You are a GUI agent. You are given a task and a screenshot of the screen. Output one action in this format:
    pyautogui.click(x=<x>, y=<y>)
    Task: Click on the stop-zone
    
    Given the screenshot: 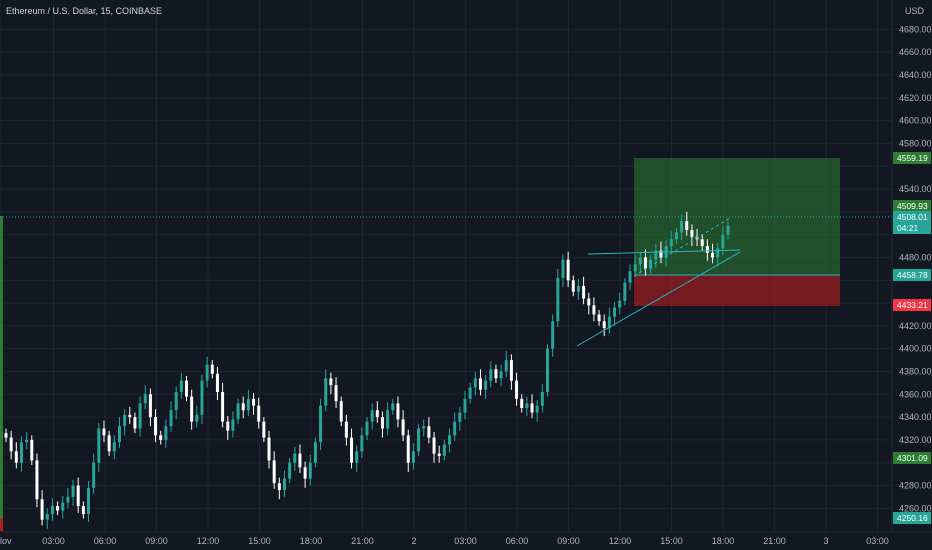 What is the action you would take?
    pyautogui.click(x=737, y=290)
    